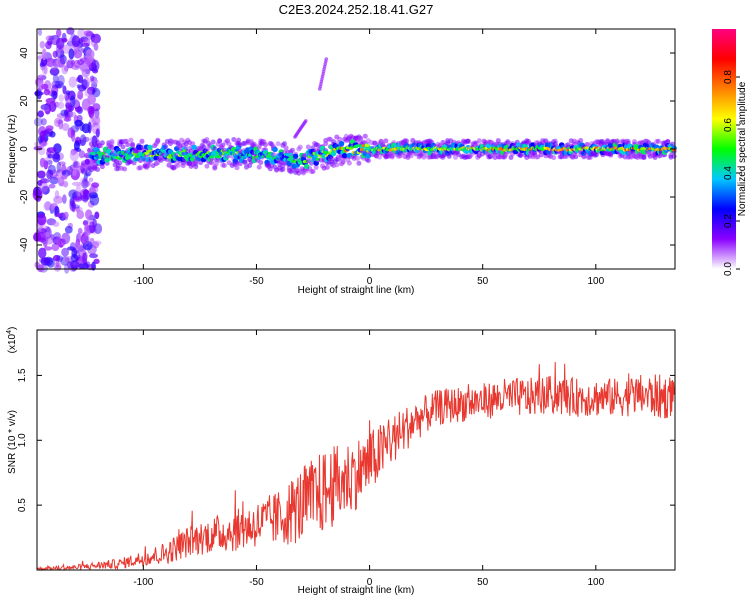 Image resolution: width=750 pixels, height=600 pixels. Describe the element at coordinates (728, 77) in the screenshot. I see `colorbar-tick-label: 0.8` at that location.